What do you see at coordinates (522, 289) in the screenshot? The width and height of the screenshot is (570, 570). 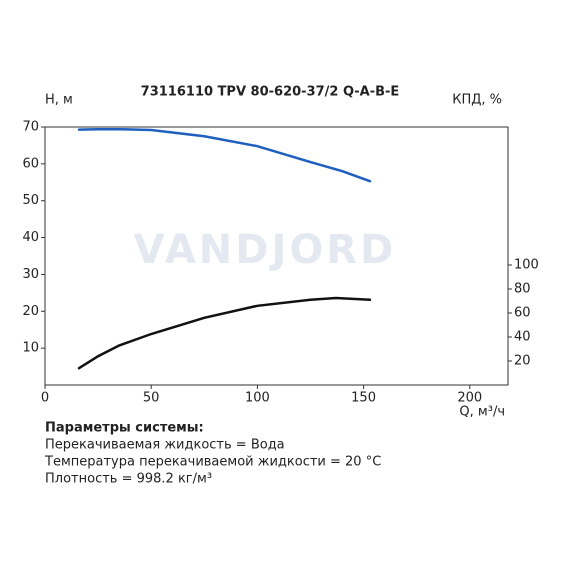 I see `y2-tick-label: 80` at bounding box center [522, 289].